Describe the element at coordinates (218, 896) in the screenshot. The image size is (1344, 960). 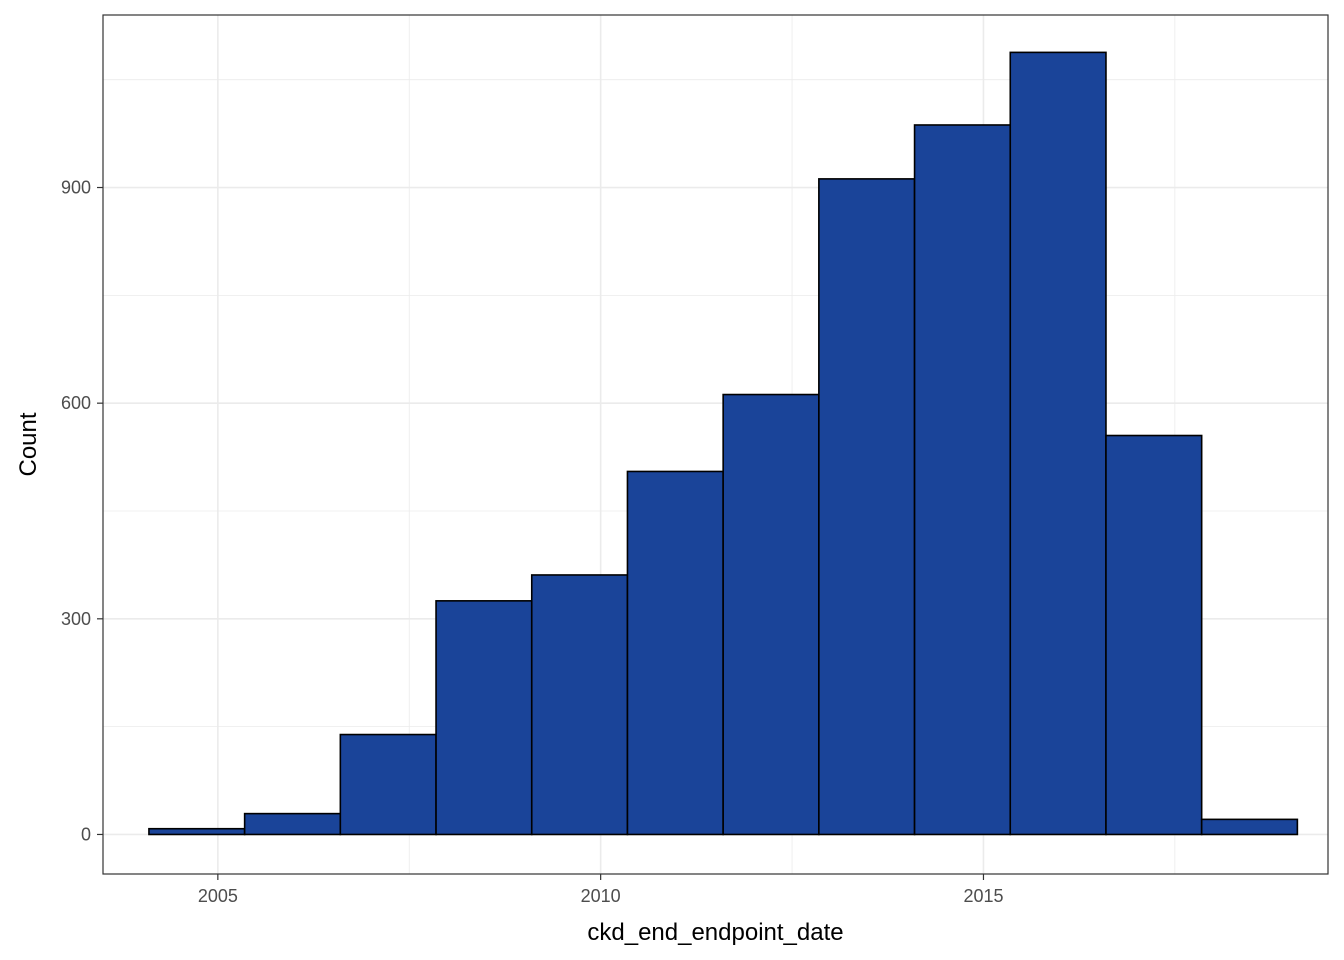
I see `x-tick-label: 2005` at that location.